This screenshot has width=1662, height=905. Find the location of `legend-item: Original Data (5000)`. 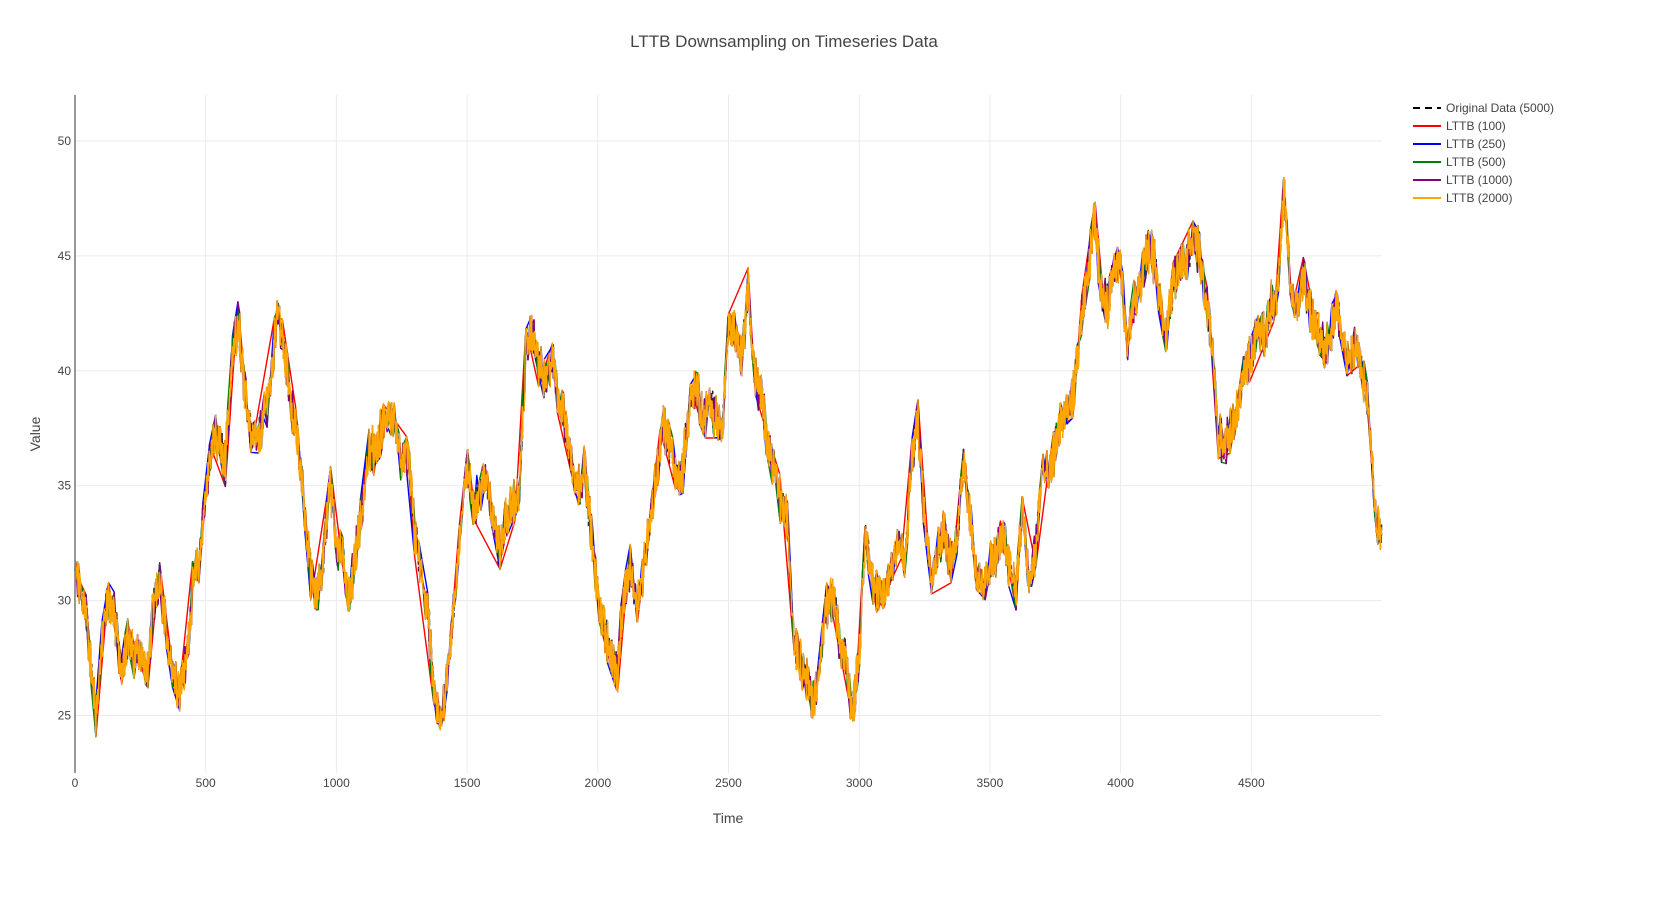

legend-item: Original Data (5000) is located at coordinates (1483, 108).